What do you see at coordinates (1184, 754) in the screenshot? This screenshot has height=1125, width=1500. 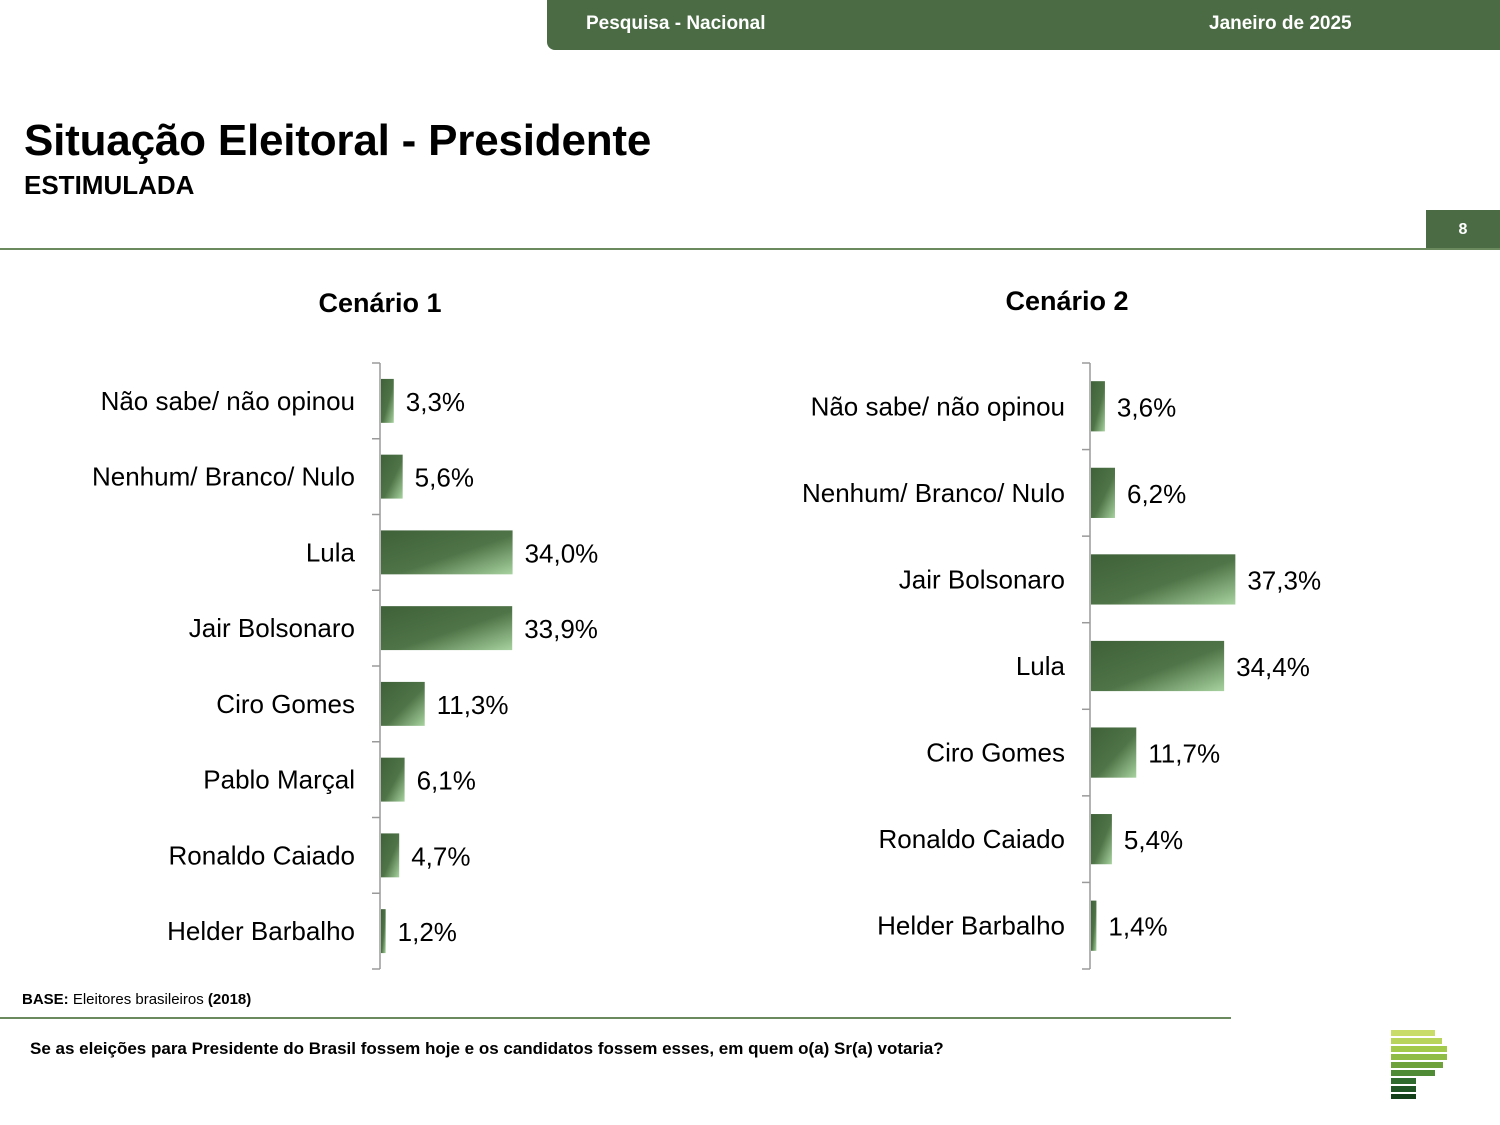 I see `value-label: 11,7%` at bounding box center [1184, 754].